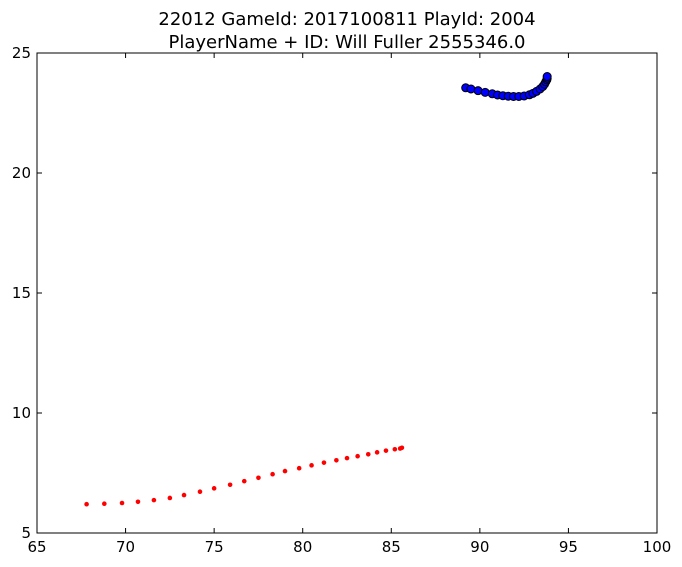 The image size is (682, 567). I want to click on y-tick-label: 15, so click(21, 293).